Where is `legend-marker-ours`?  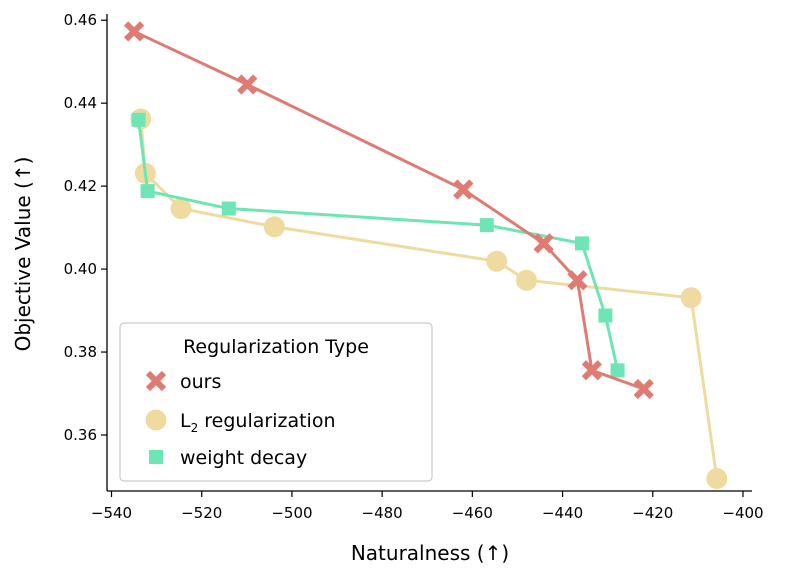 legend-marker-ours is located at coordinates (156, 381).